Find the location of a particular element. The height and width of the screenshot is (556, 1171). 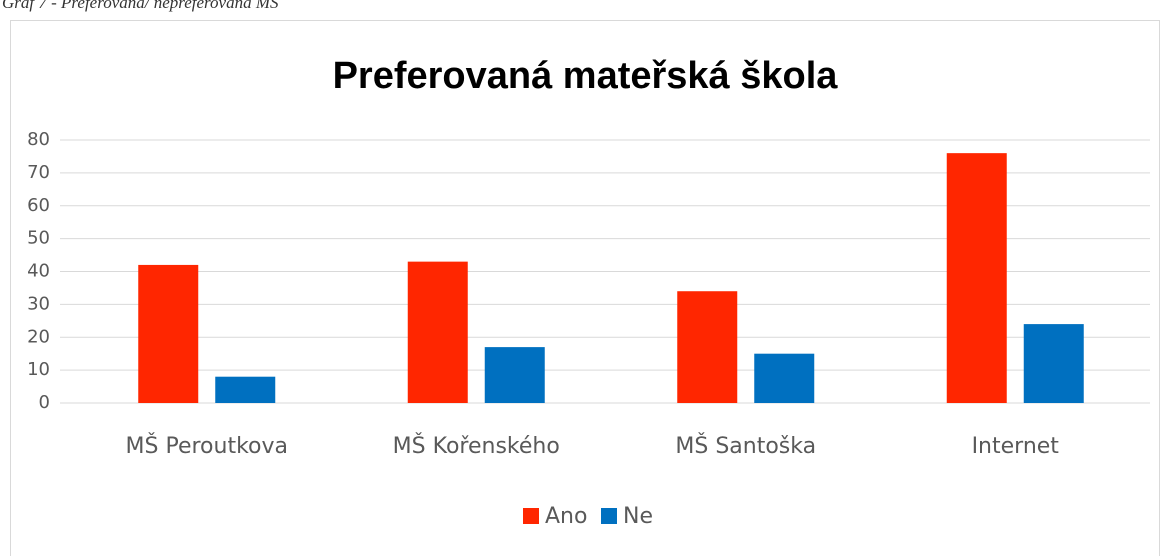

y-tick-label: 0 is located at coordinates (44, 402).